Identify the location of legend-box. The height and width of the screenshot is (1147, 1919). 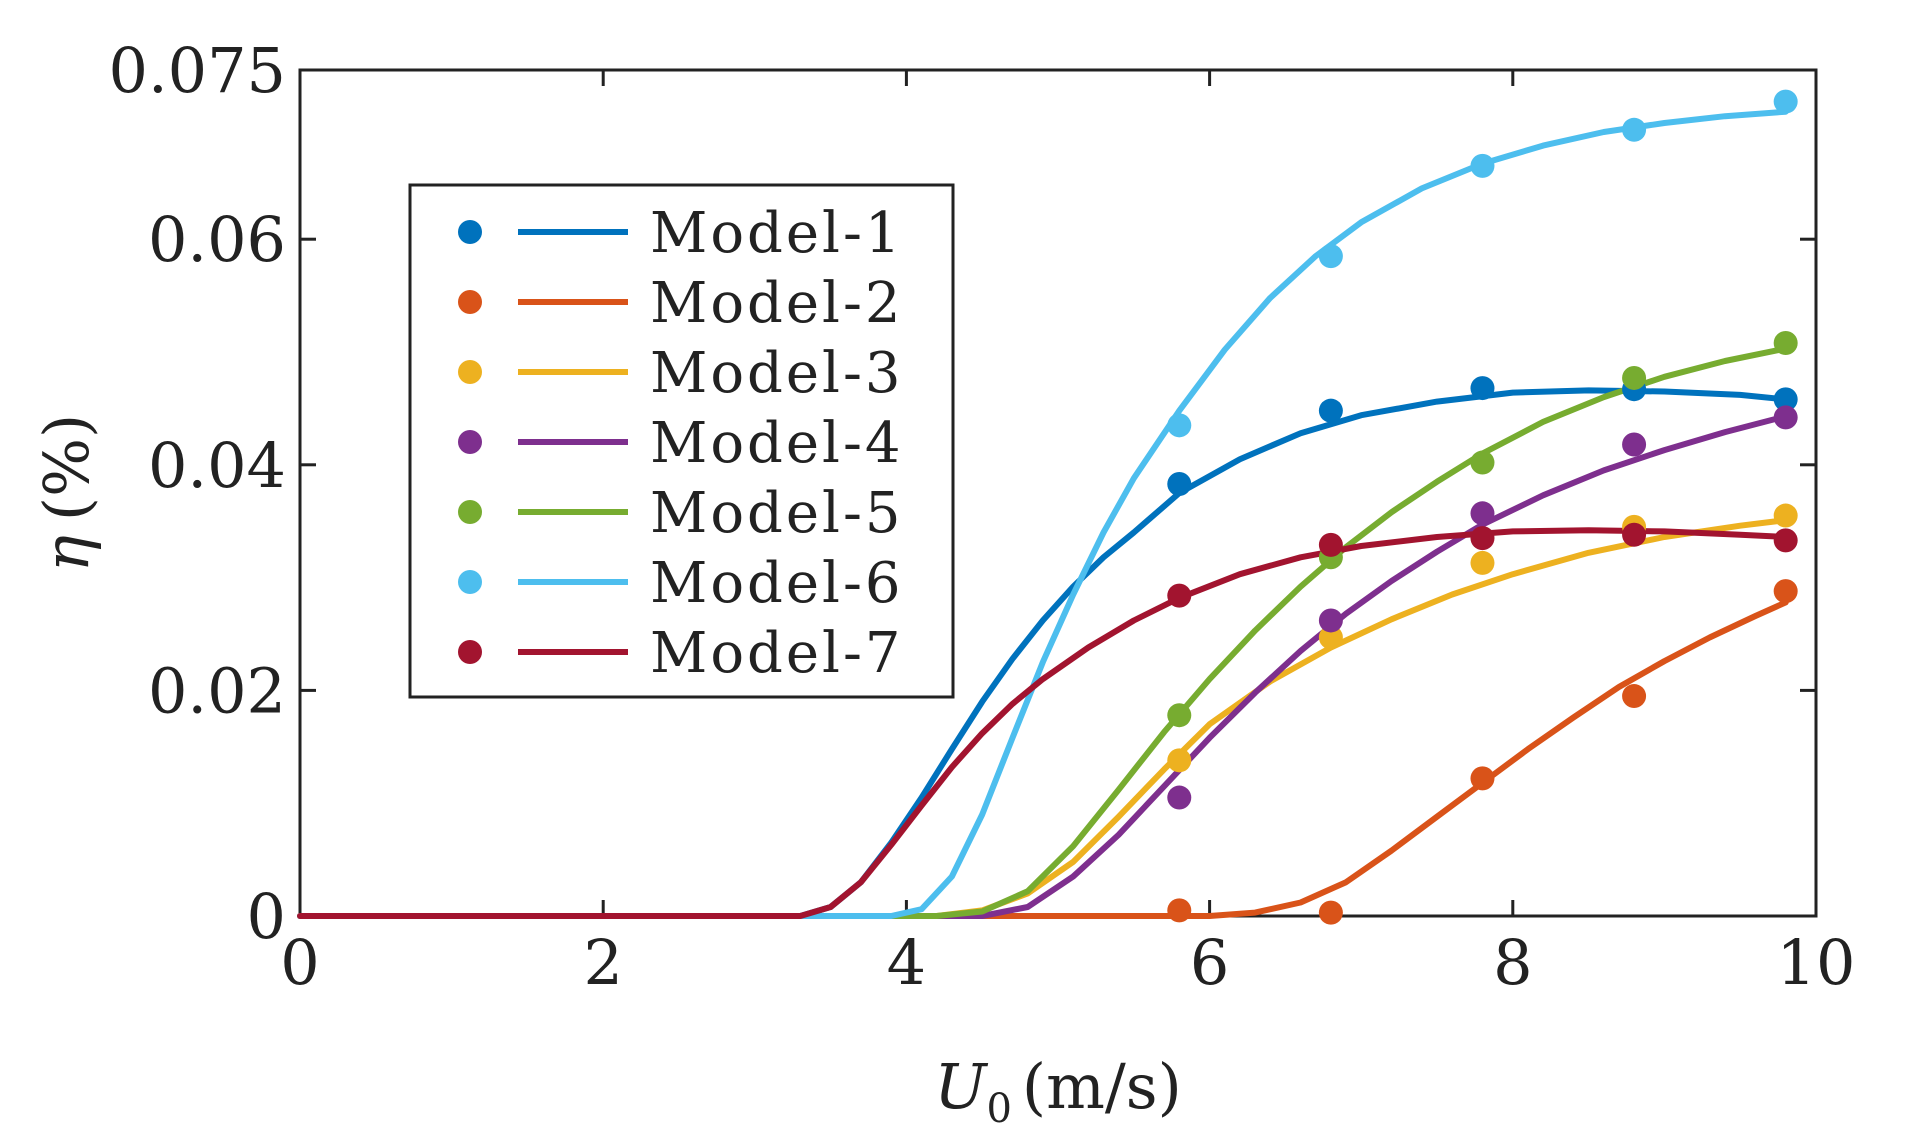
(681, 441).